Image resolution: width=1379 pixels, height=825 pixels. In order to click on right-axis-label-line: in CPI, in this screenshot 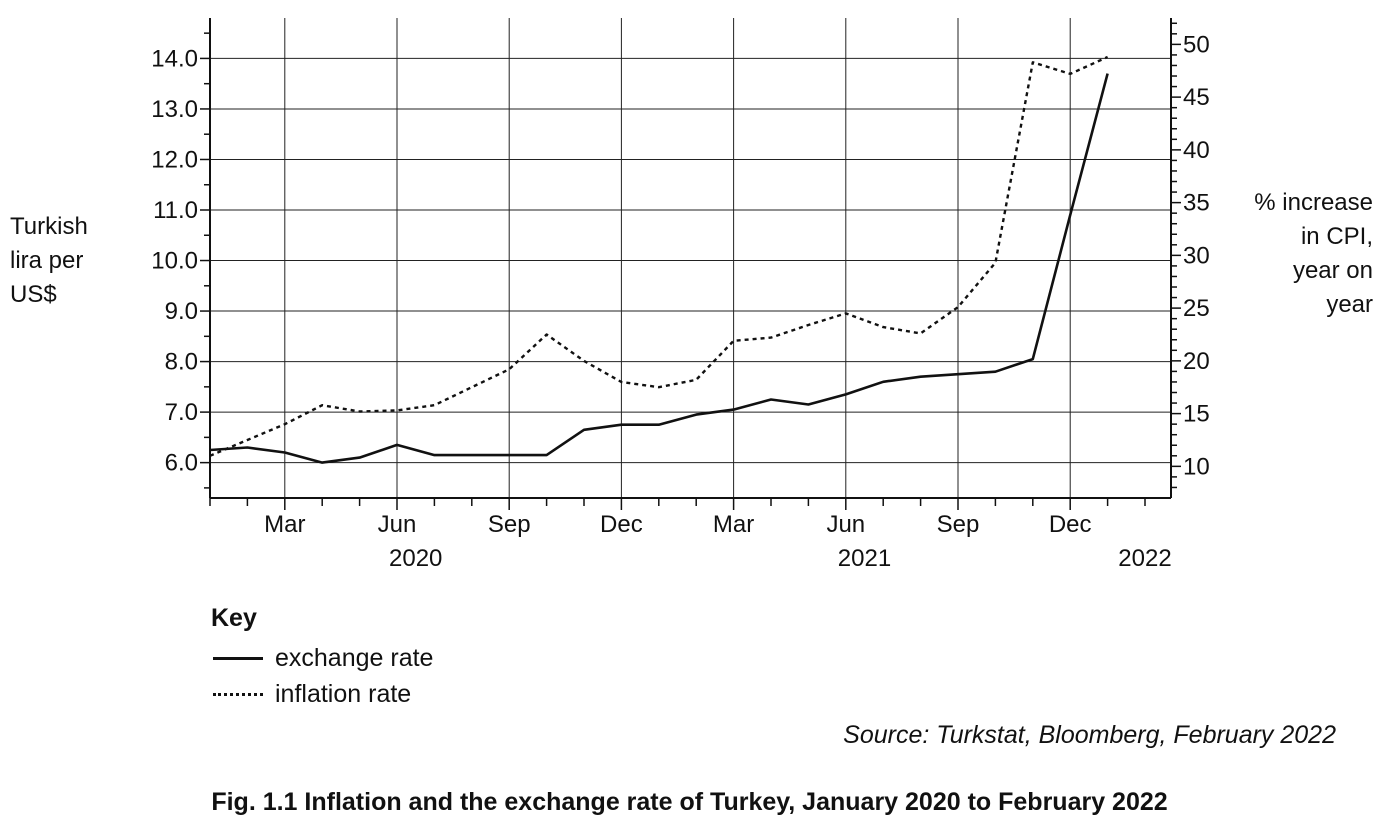, I will do `click(1336, 236)`.